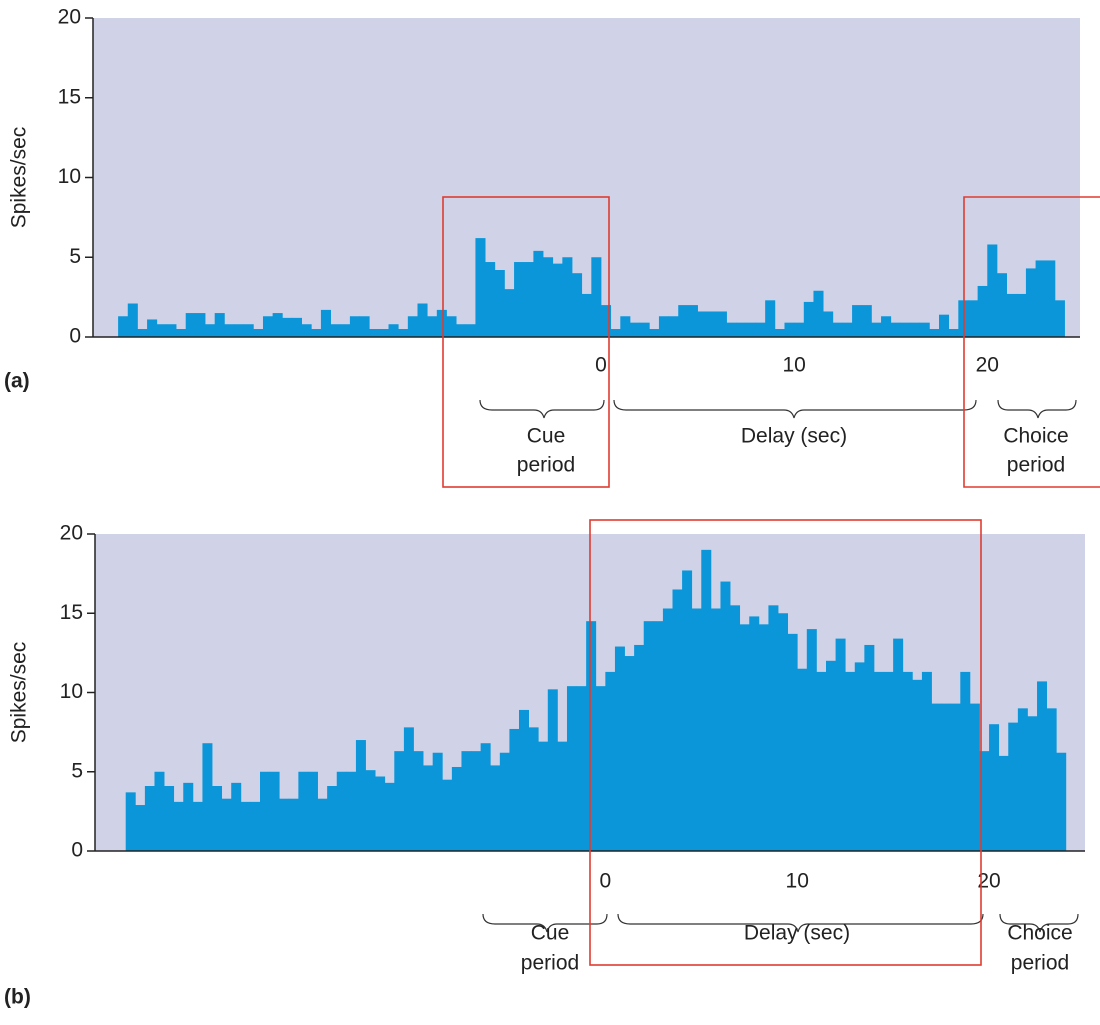  What do you see at coordinates (77, 850) in the screenshot?
I see `y-tick-label: 0` at bounding box center [77, 850].